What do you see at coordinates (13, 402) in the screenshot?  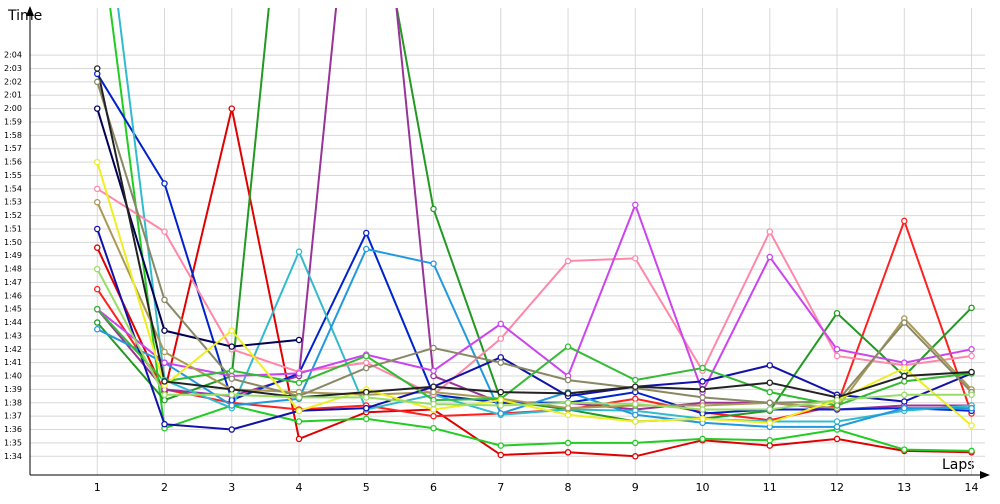 I see `y-tick-label: 1:38` at bounding box center [13, 402].